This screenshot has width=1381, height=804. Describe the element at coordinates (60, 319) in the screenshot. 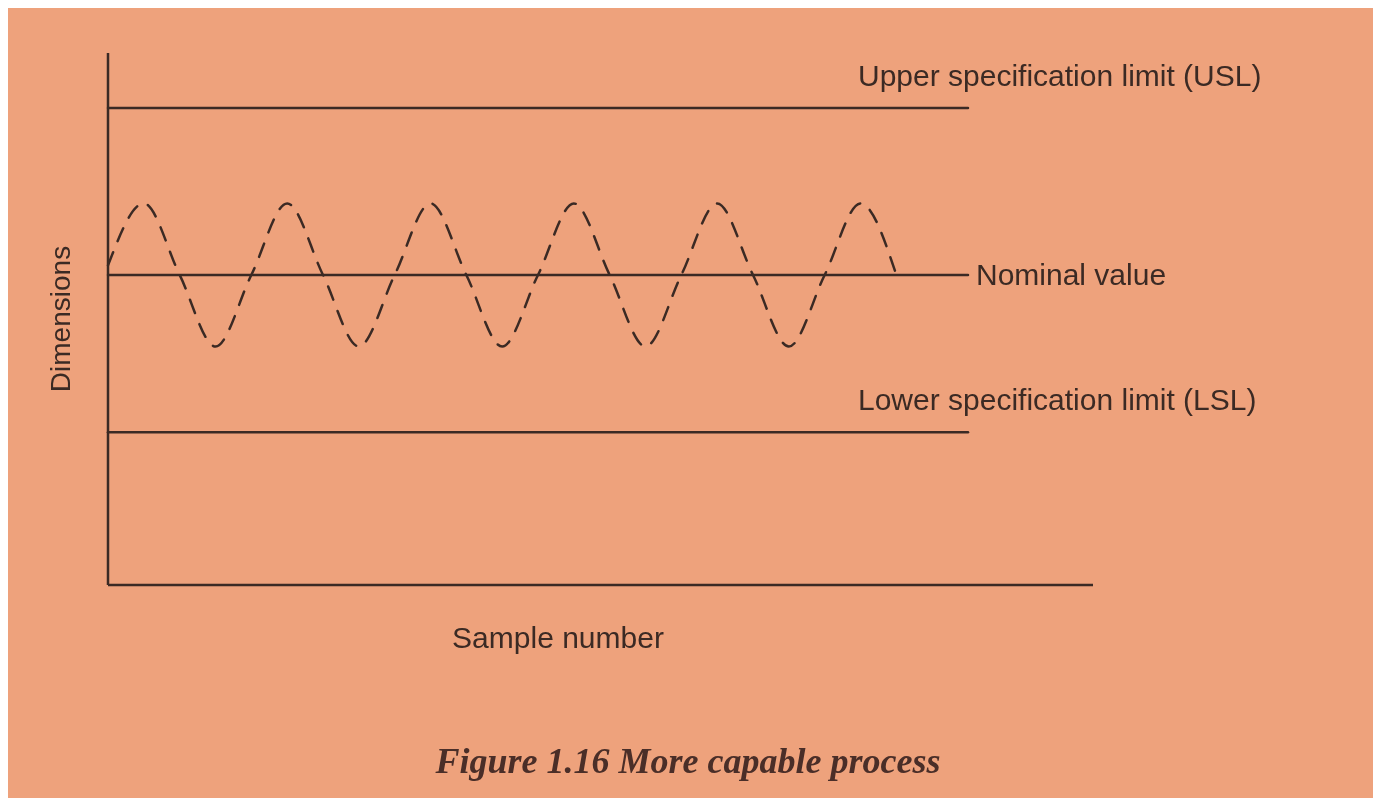

I see `y-axis-title: Dimensions` at that location.